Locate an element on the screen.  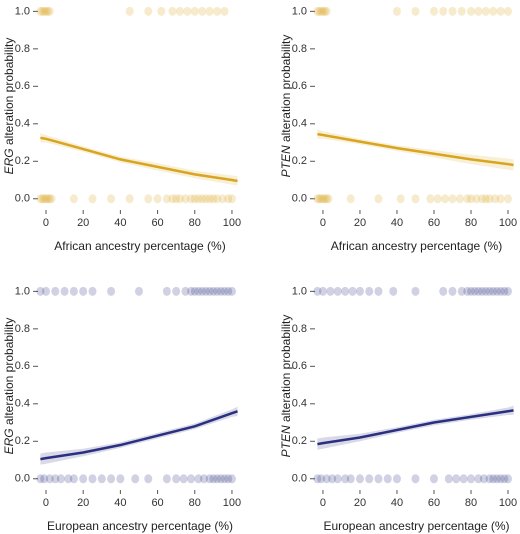
x-axis-label: European ancestry percentage (%) is located at coordinates (416, 526).